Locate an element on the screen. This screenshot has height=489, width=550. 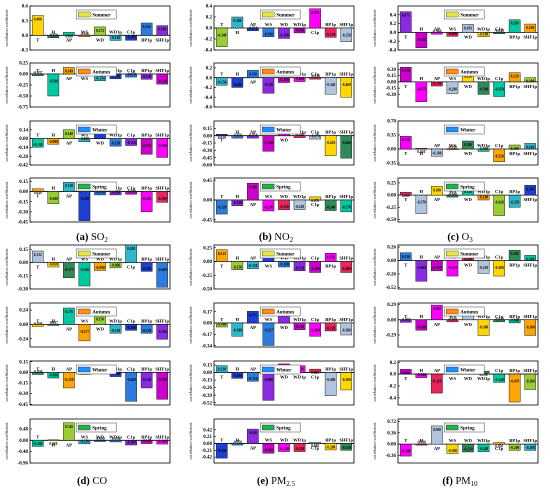
bar-value-label: -0.410 is located at coordinates (330, 143).